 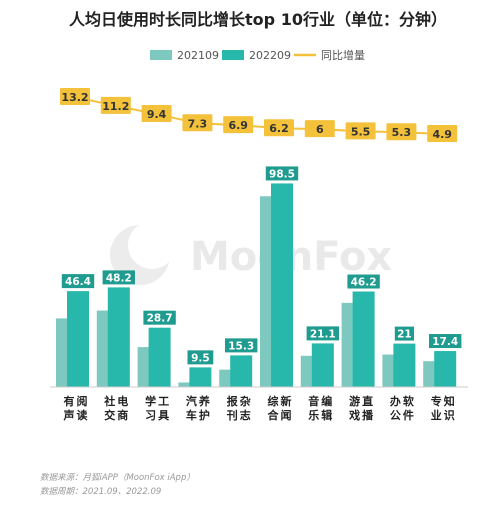 What do you see at coordinates (449, 401) in the screenshot?
I see `category-char: 知` at bounding box center [449, 401].